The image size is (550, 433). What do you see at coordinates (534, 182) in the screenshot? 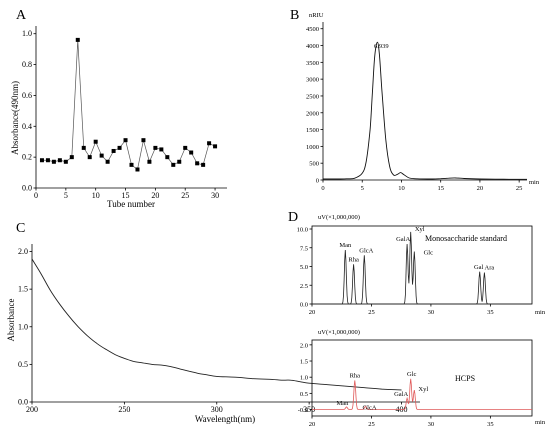
I see `panel-b-xlabel: min` at bounding box center [534, 182].